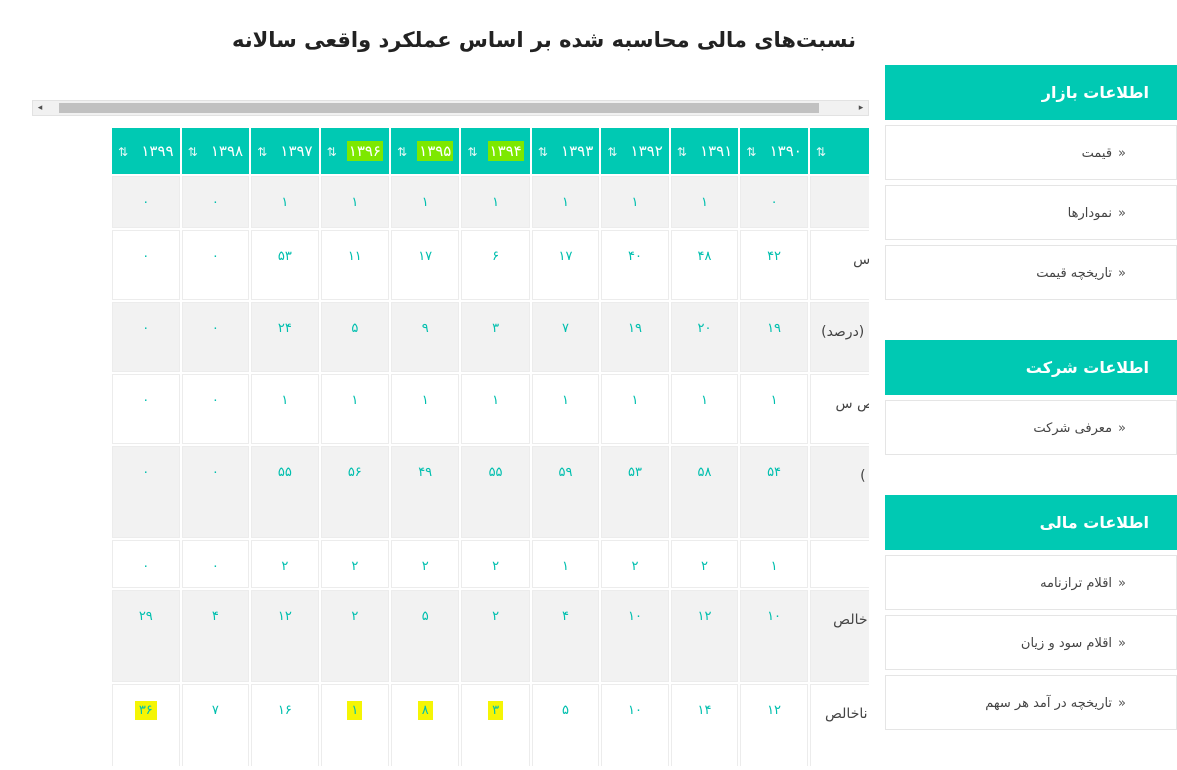 This screenshot has height=770, width=1177. Describe the element at coordinates (1031, 212) in the screenshot. I see `sidebar-link: « نمودارها` at that location.